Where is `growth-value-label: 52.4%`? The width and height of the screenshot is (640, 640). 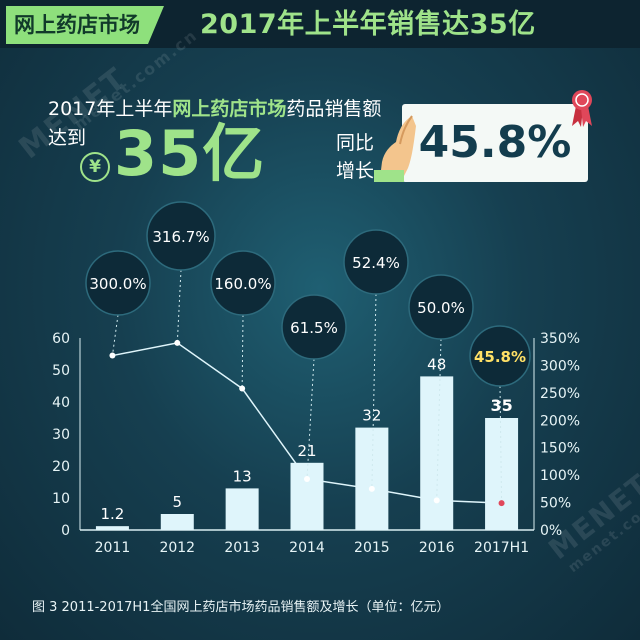 growth-value-label: 52.4% is located at coordinates (376, 263).